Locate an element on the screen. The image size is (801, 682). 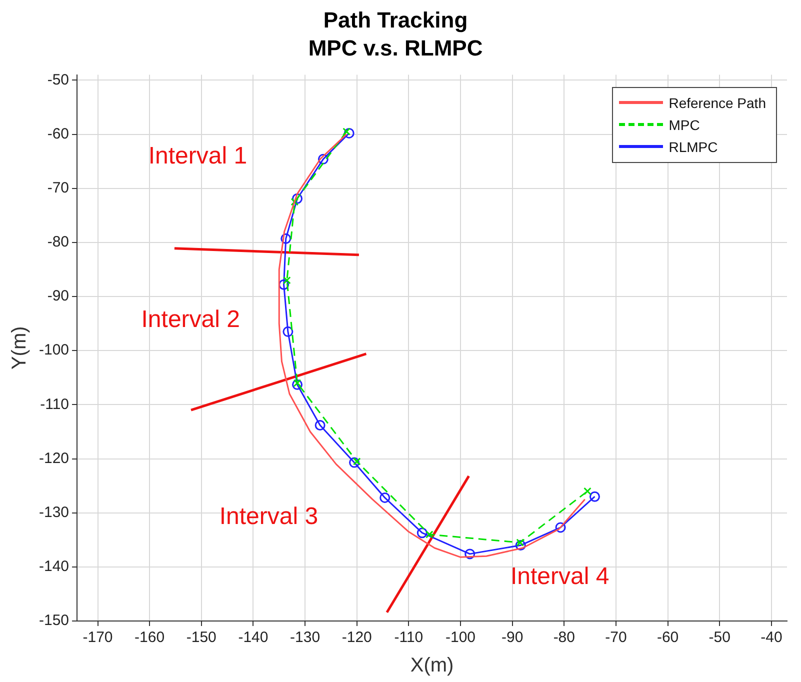
x-tick-label: -160 is located at coordinates (149, 637).